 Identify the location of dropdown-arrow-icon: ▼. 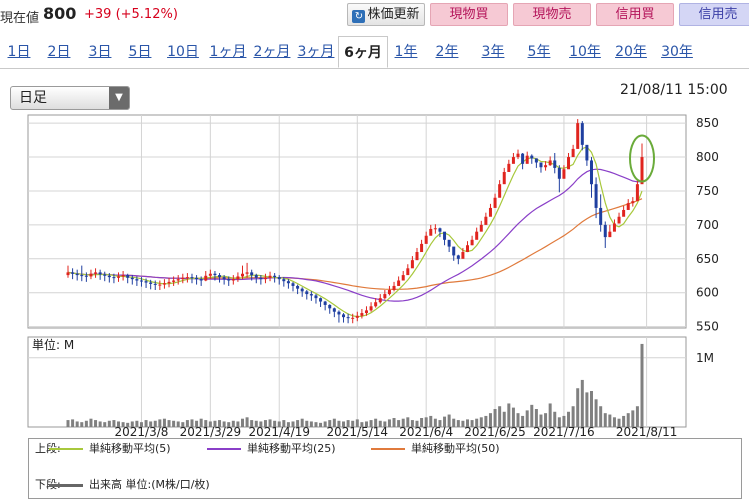
(119, 98).